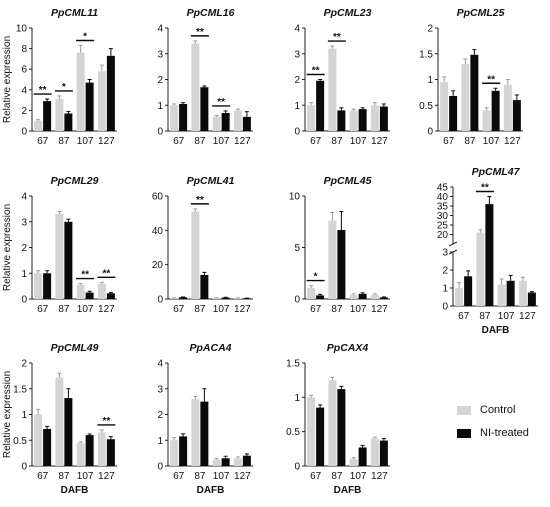 This screenshot has width=550, height=507. I want to click on panel-ppcml23: PpCML23 0 1 2 3 4 67 87 107 127 ** **, so click(342, 77).